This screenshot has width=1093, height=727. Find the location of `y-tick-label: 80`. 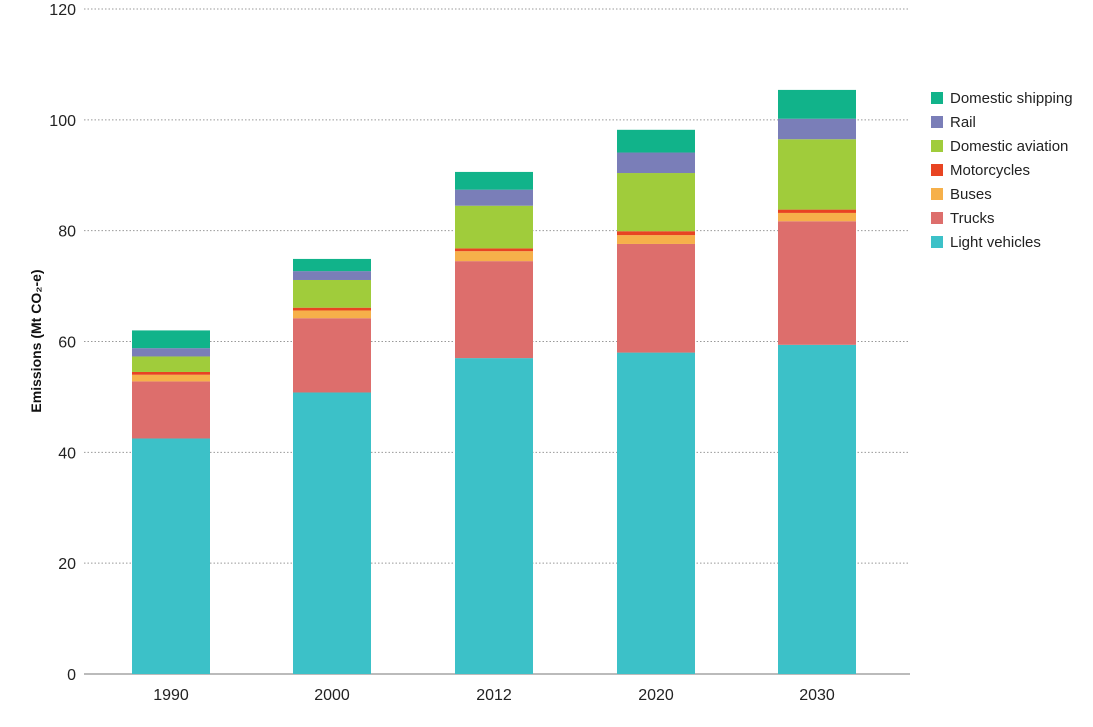

y-tick-label: 80 is located at coordinates (67, 232).